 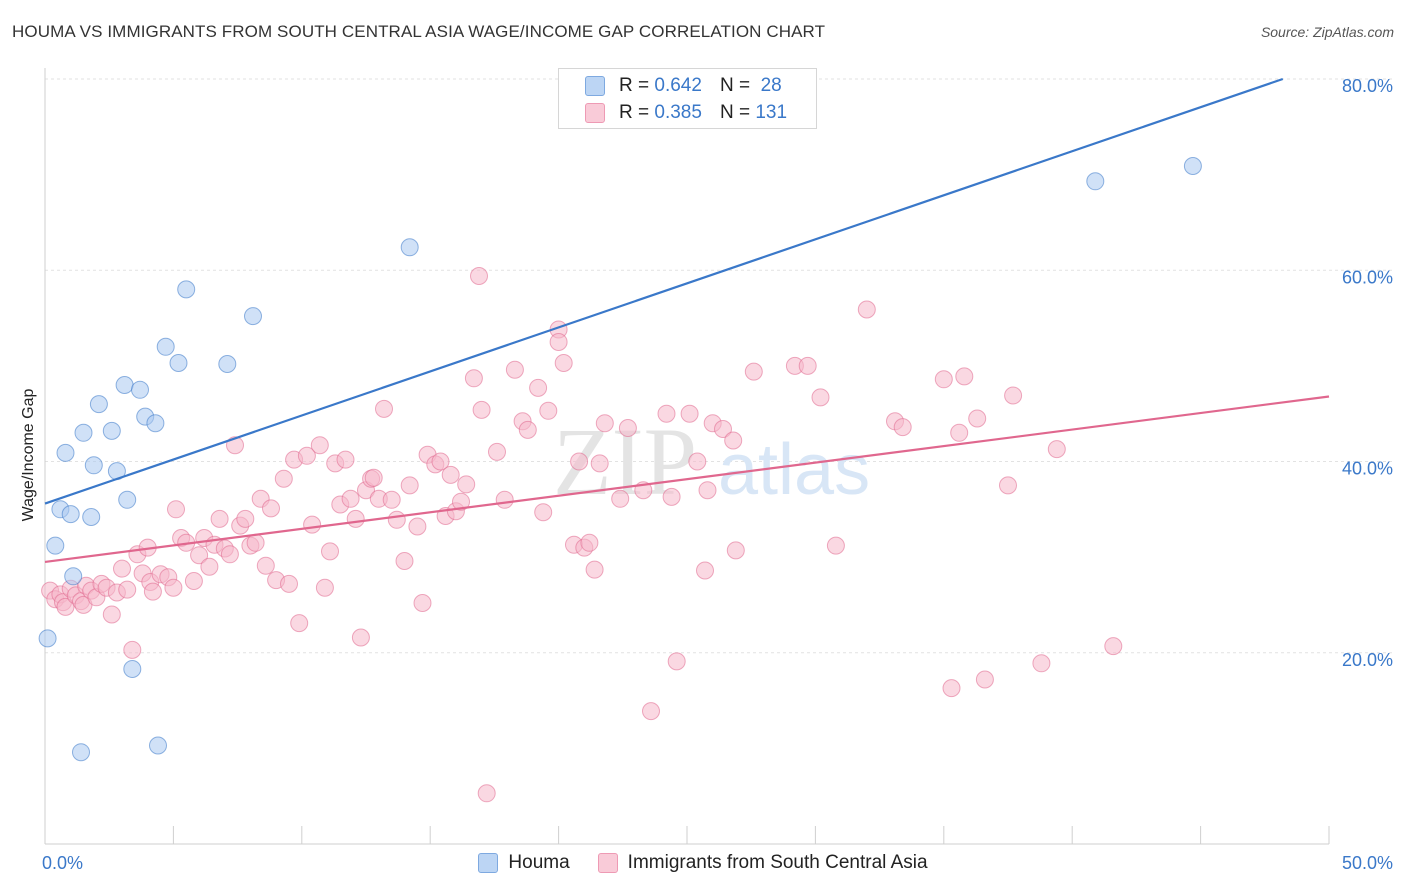 What do you see at coordinates (735, 85) in the screenshot?
I see `legend-n-label: N =` at bounding box center [735, 85].